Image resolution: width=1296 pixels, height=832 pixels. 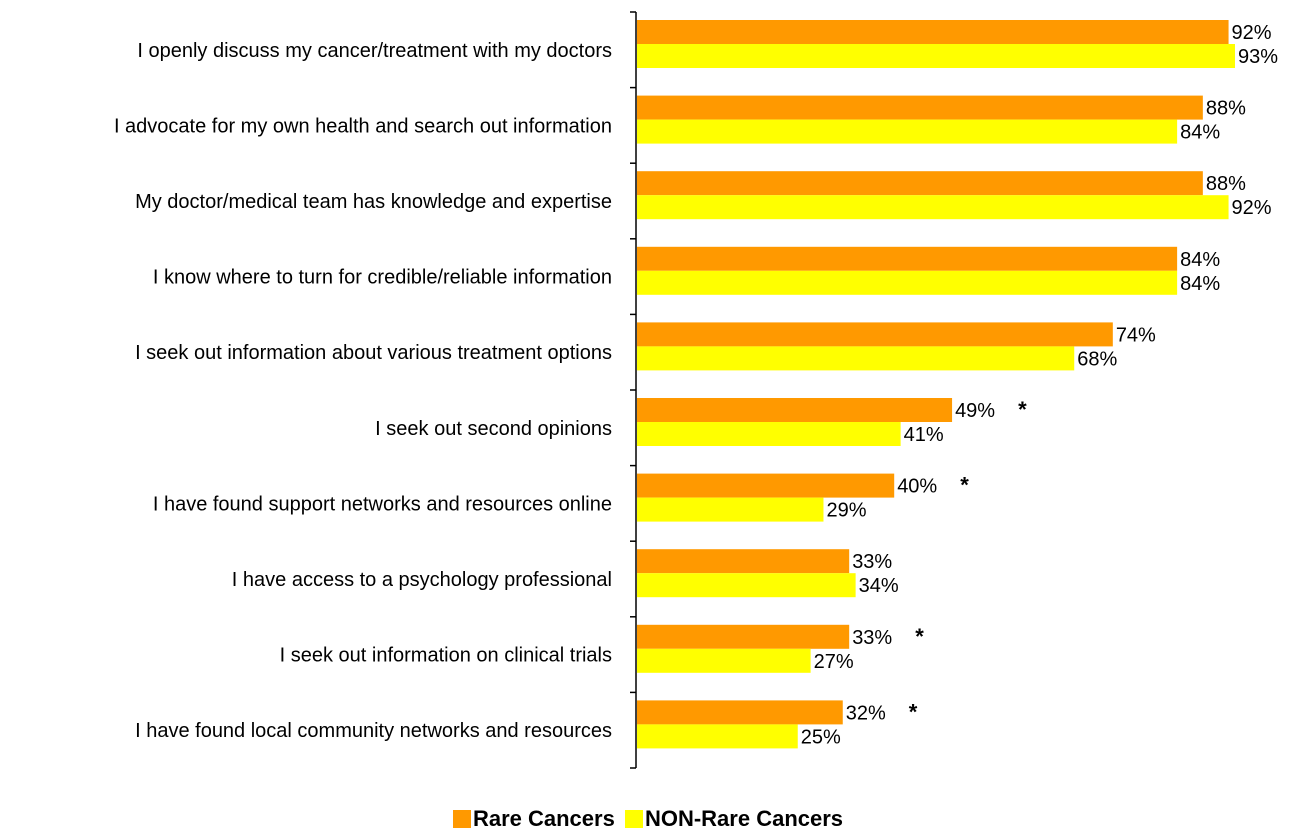 I want to click on data-label: 41%, so click(x=924, y=435).